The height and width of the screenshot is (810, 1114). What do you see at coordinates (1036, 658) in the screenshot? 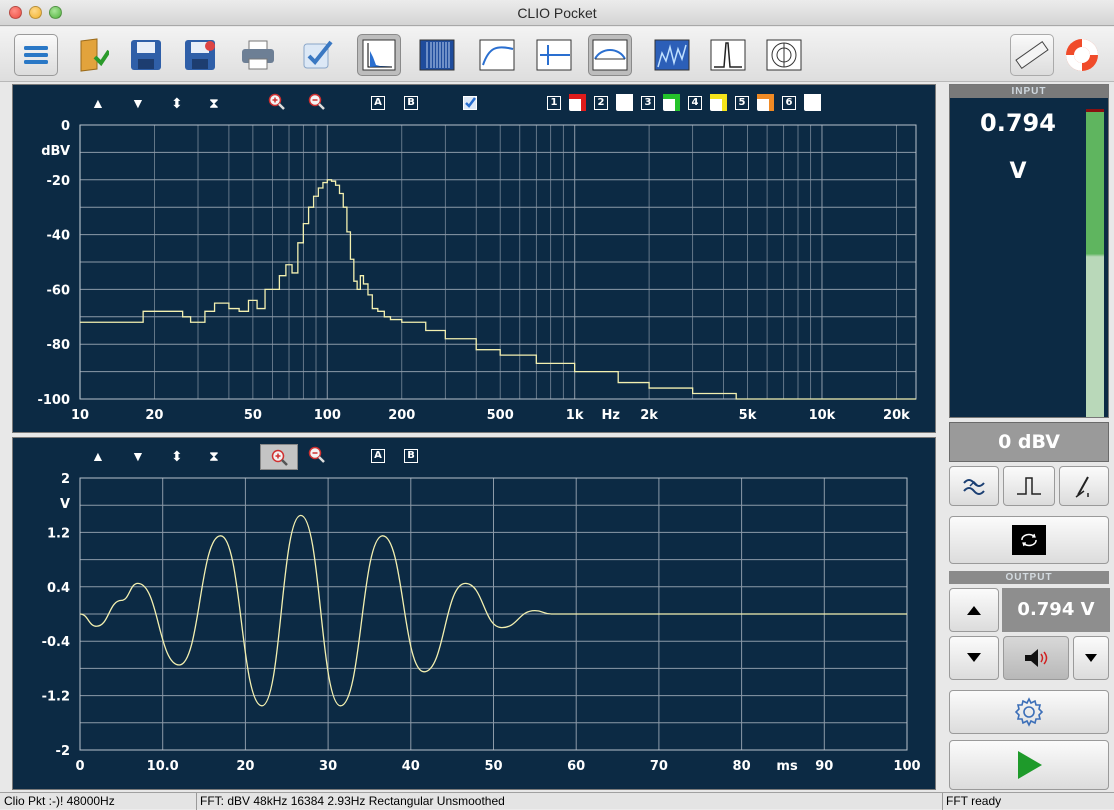
I see `output-mute-button` at bounding box center [1036, 658].